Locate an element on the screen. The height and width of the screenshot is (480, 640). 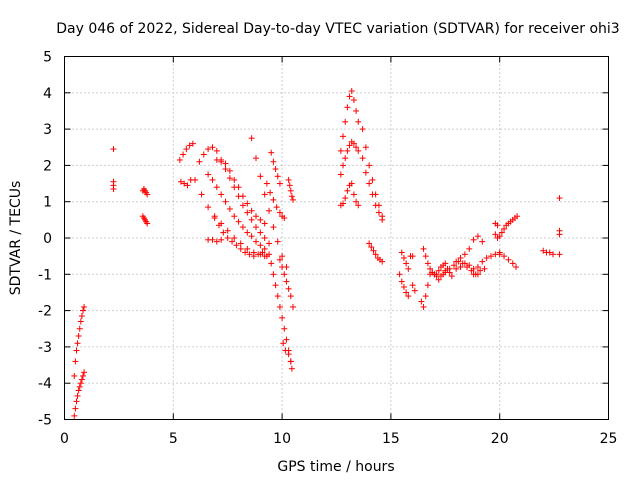
x-axis-label: GPS time / hours is located at coordinates (335, 467).